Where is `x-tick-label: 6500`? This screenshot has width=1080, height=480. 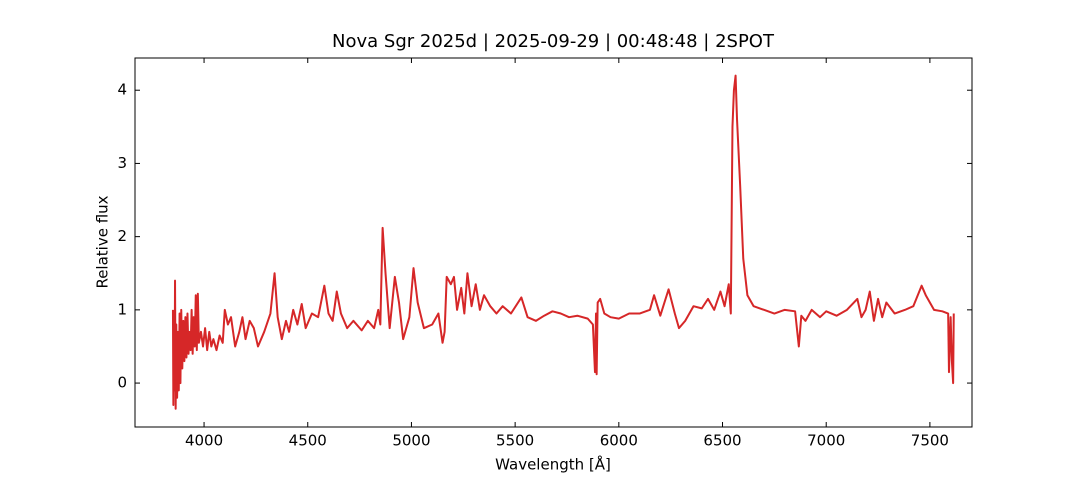 x-tick-label: 6500 is located at coordinates (722, 441).